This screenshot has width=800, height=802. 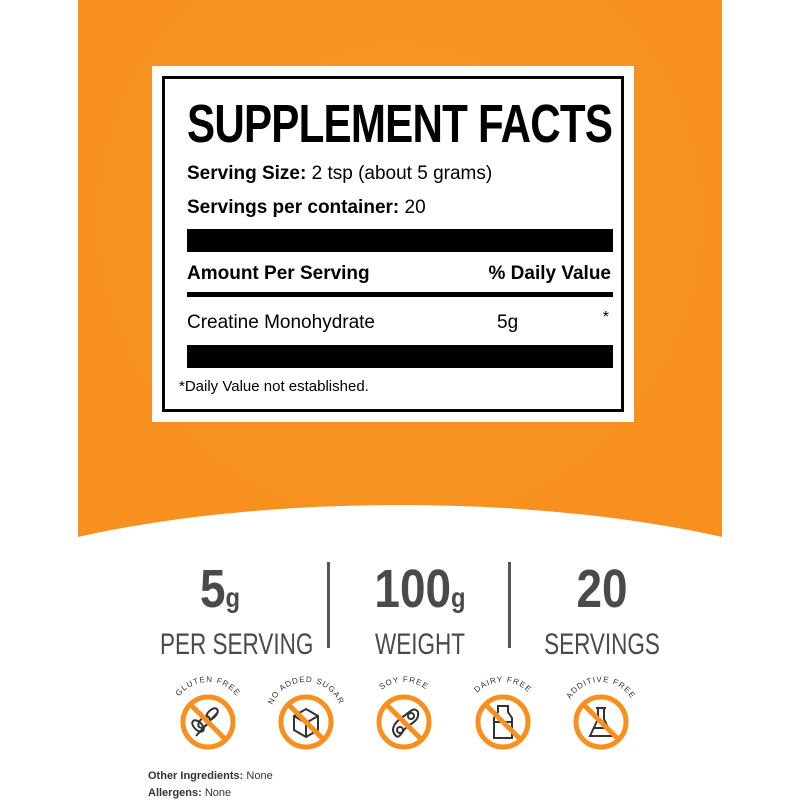 I want to click on stat-per-serving: 5g PER SERVING, so click(x=227, y=611).